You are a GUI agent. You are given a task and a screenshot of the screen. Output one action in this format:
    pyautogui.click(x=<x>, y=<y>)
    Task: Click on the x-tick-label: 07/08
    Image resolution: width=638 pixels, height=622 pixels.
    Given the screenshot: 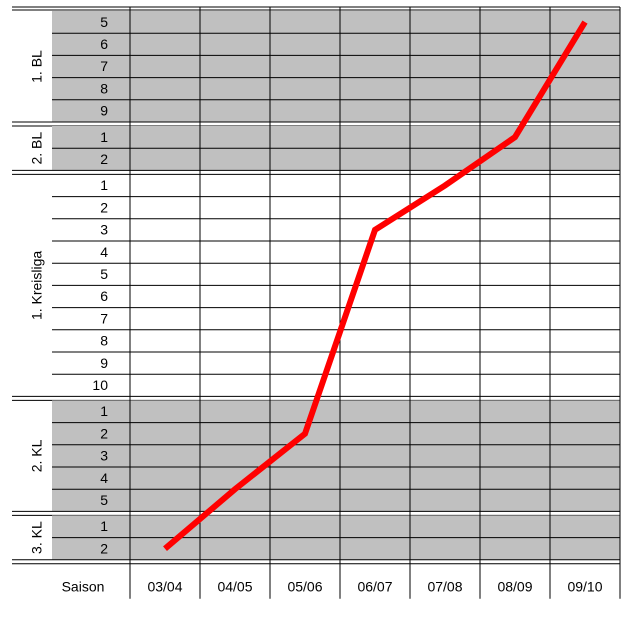 What is the action you would take?
    pyautogui.click(x=444, y=587)
    